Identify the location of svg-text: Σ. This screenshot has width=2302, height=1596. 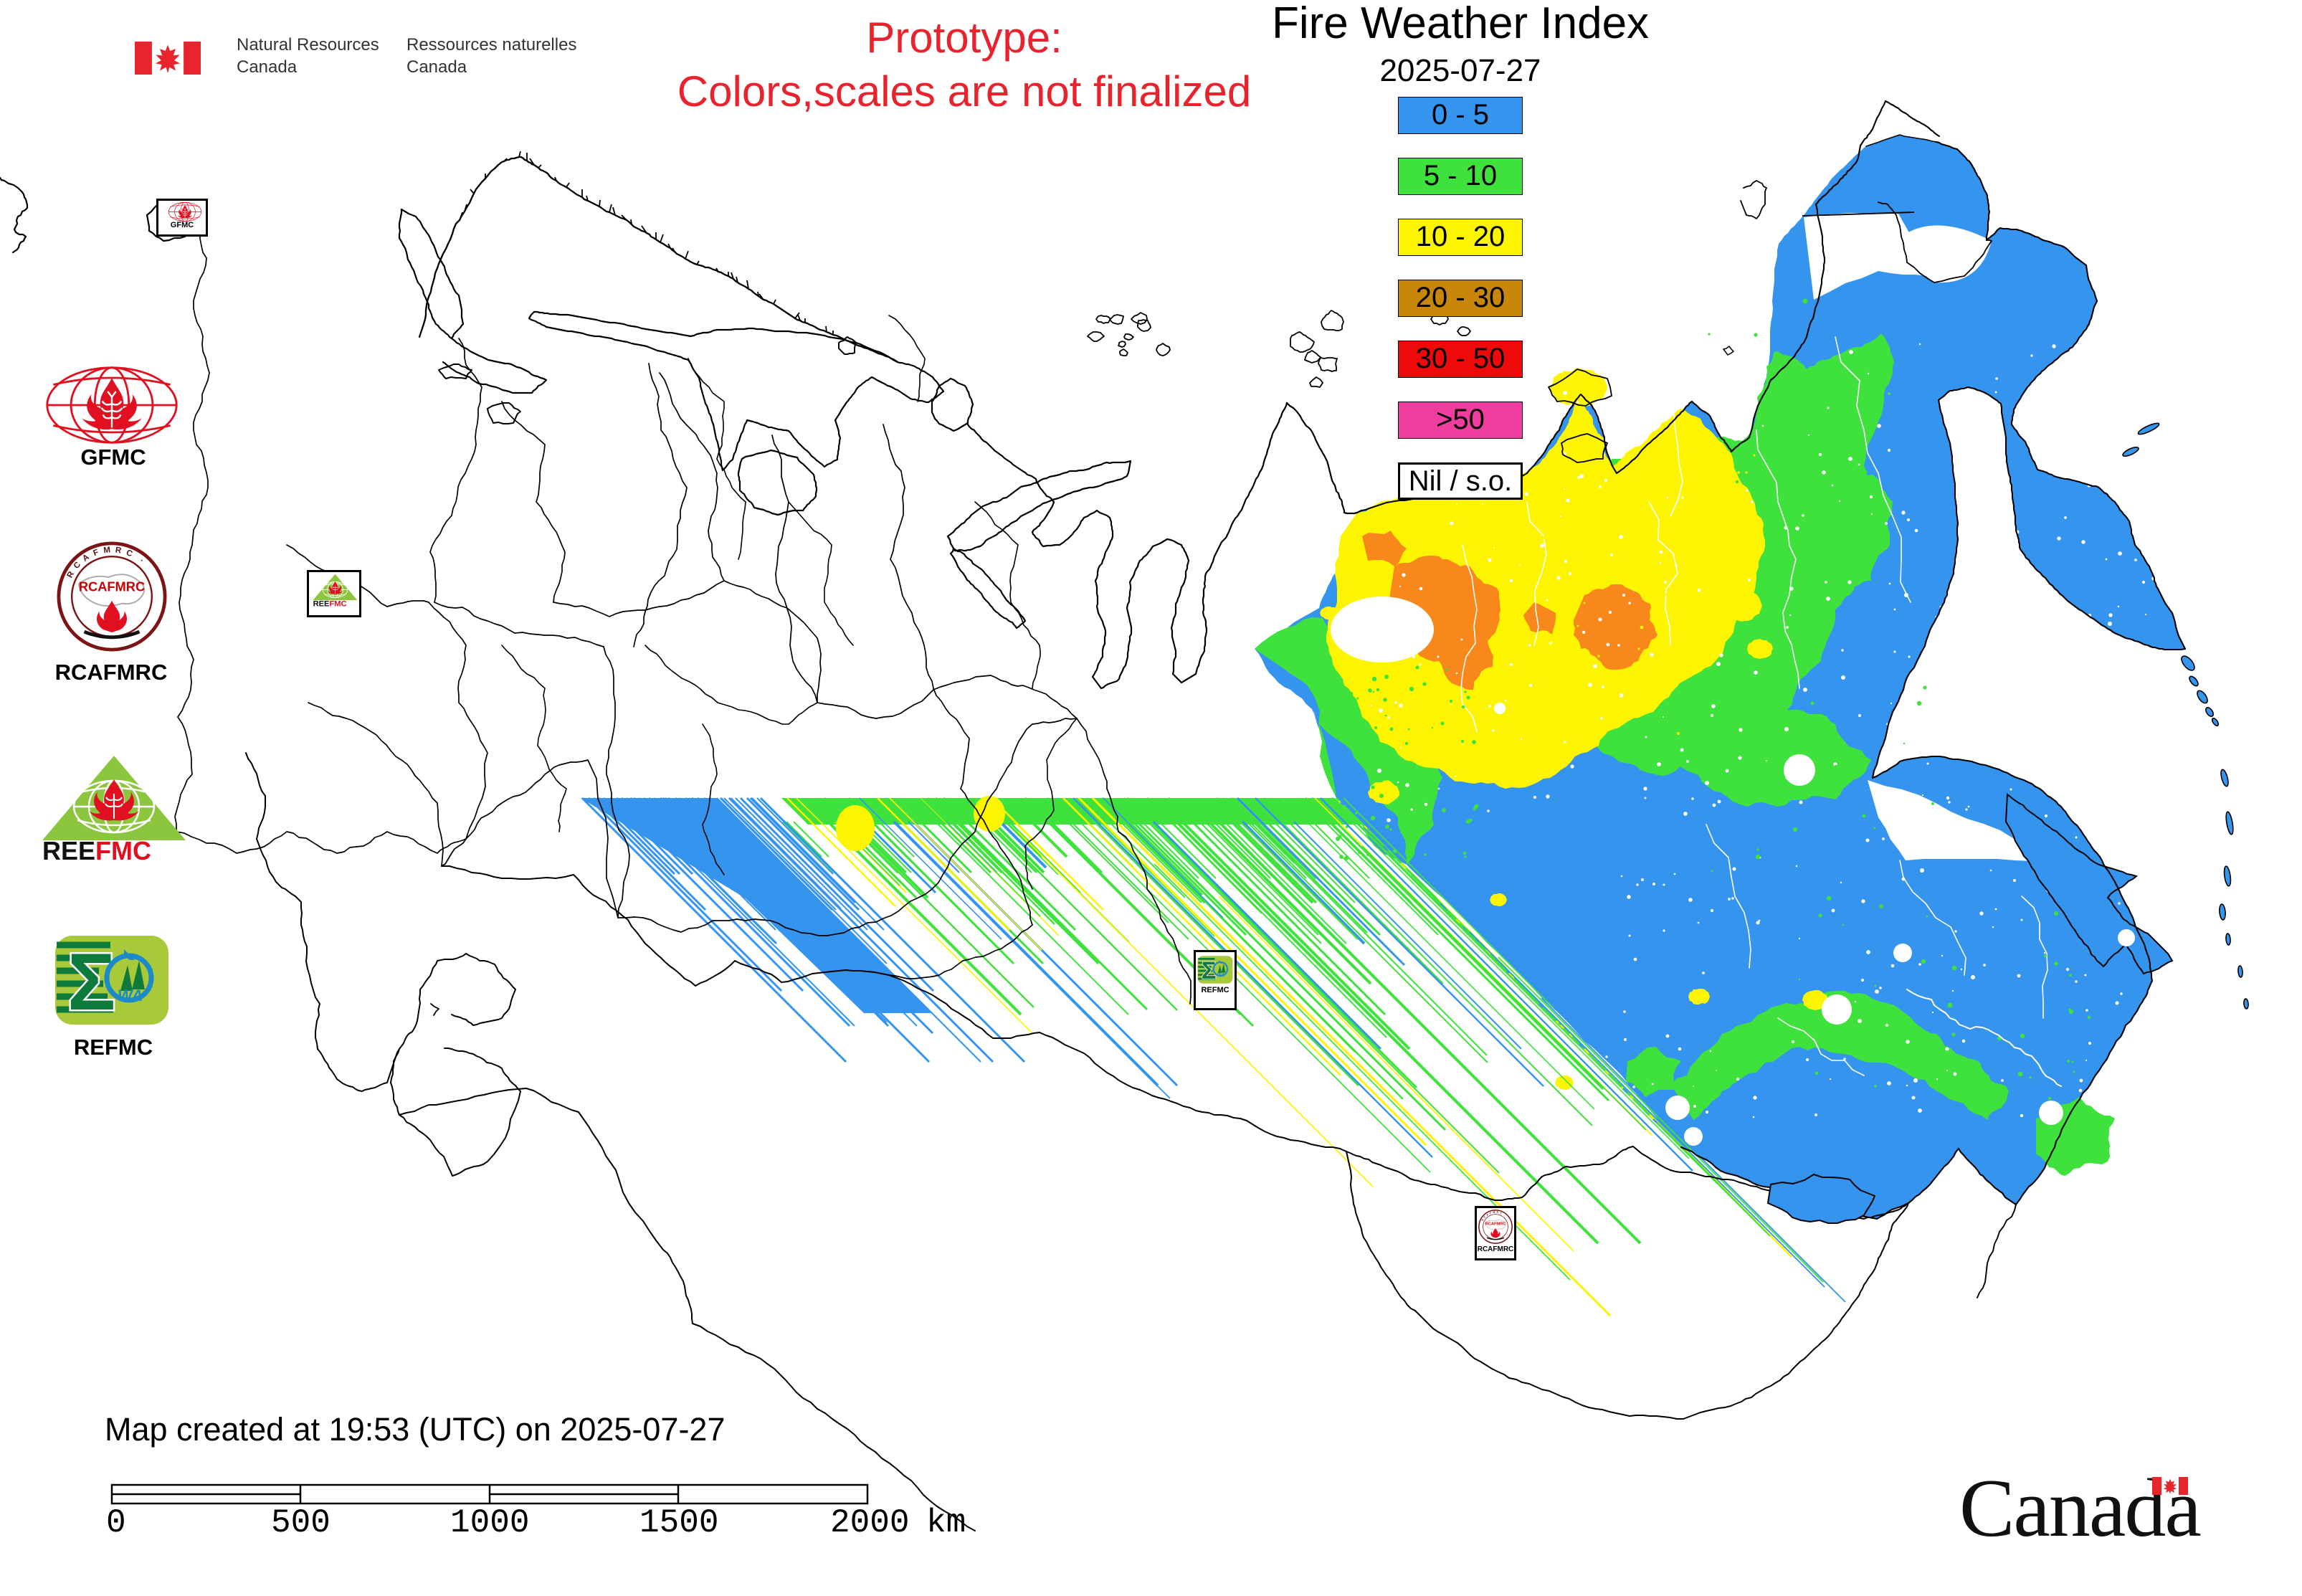
(1209, 970).